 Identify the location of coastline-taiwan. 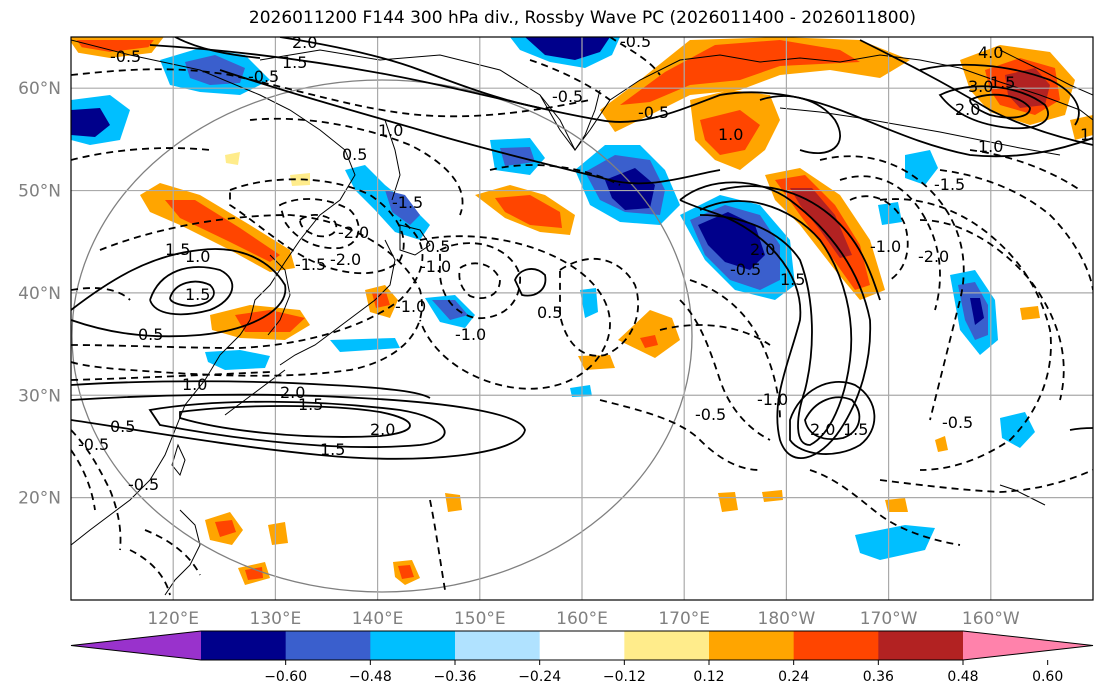
(178, 460).